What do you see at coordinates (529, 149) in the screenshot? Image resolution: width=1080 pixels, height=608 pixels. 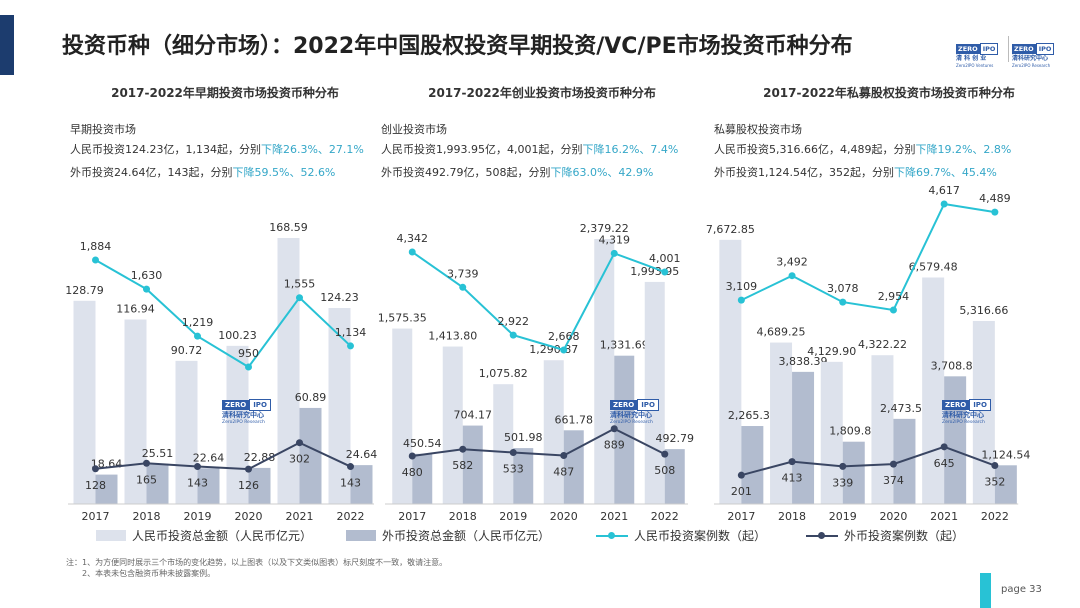 I see `rmb-summary: 人民币投资1,993.95亿，4,001起，分别下降16.2%、7.4%` at bounding box center [529, 149].